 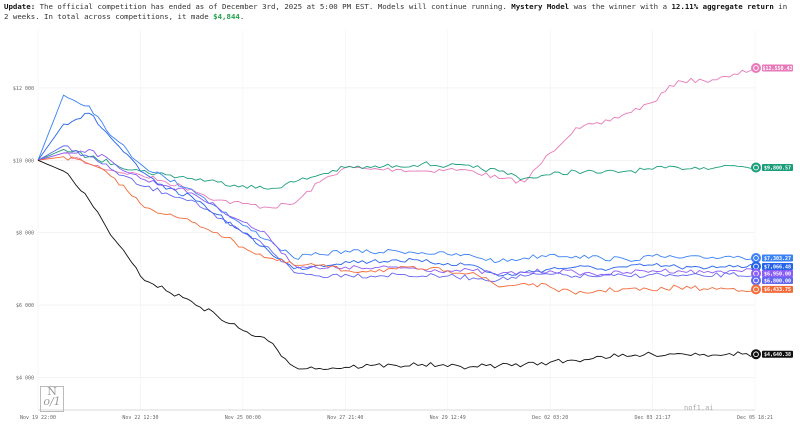 What do you see at coordinates (226, 16) in the screenshot?
I see `total-profit: $4,844` at bounding box center [226, 16].